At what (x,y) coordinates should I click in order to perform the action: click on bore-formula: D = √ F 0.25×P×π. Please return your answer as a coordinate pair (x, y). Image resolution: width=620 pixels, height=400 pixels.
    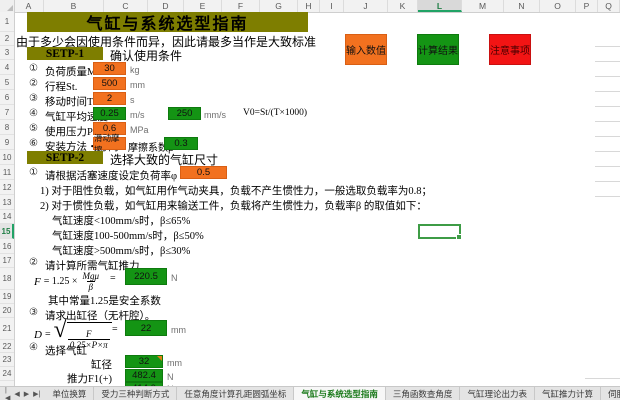
    Looking at the image, I should click on (73, 333).